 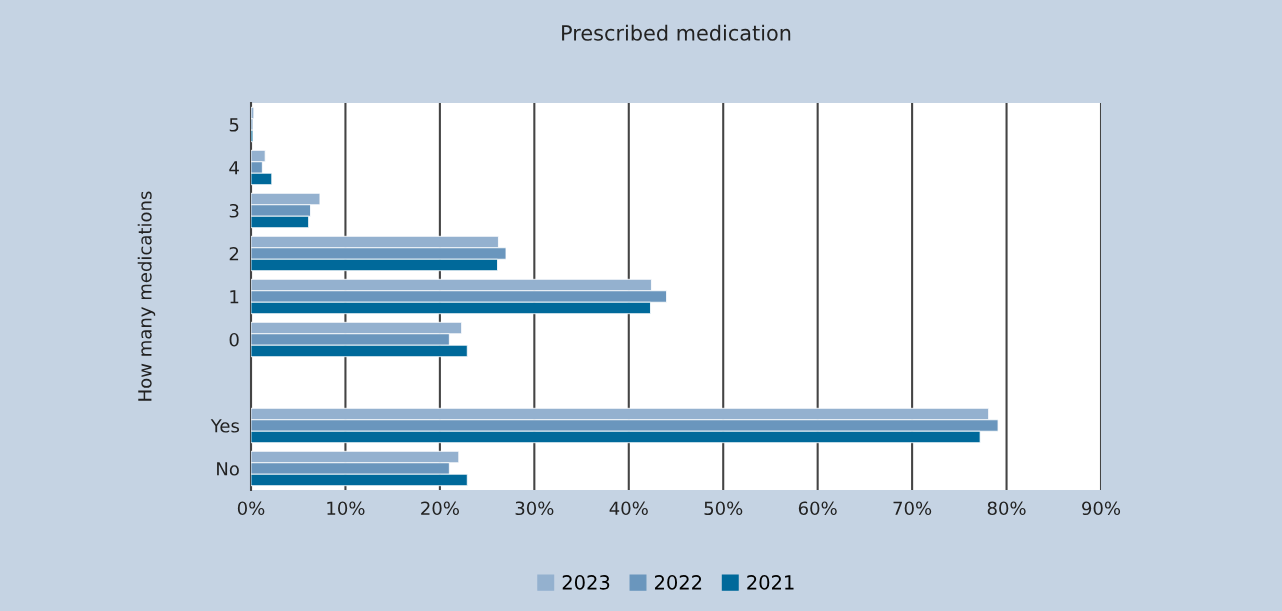 What do you see at coordinates (234, 210) in the screenshot?
I see `y-tick-label: 3` at bounding box center [234, 210].